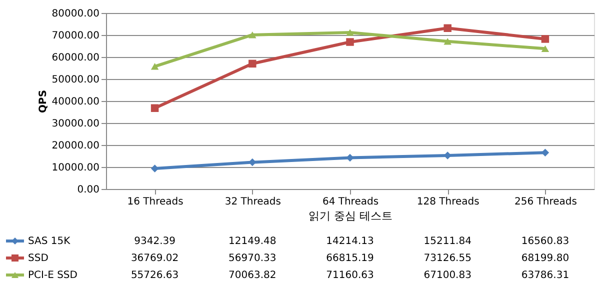  Describe the element at coordinates (76, 14) in the screenshot. I see `y-tick-label: 80000.00` at that location.